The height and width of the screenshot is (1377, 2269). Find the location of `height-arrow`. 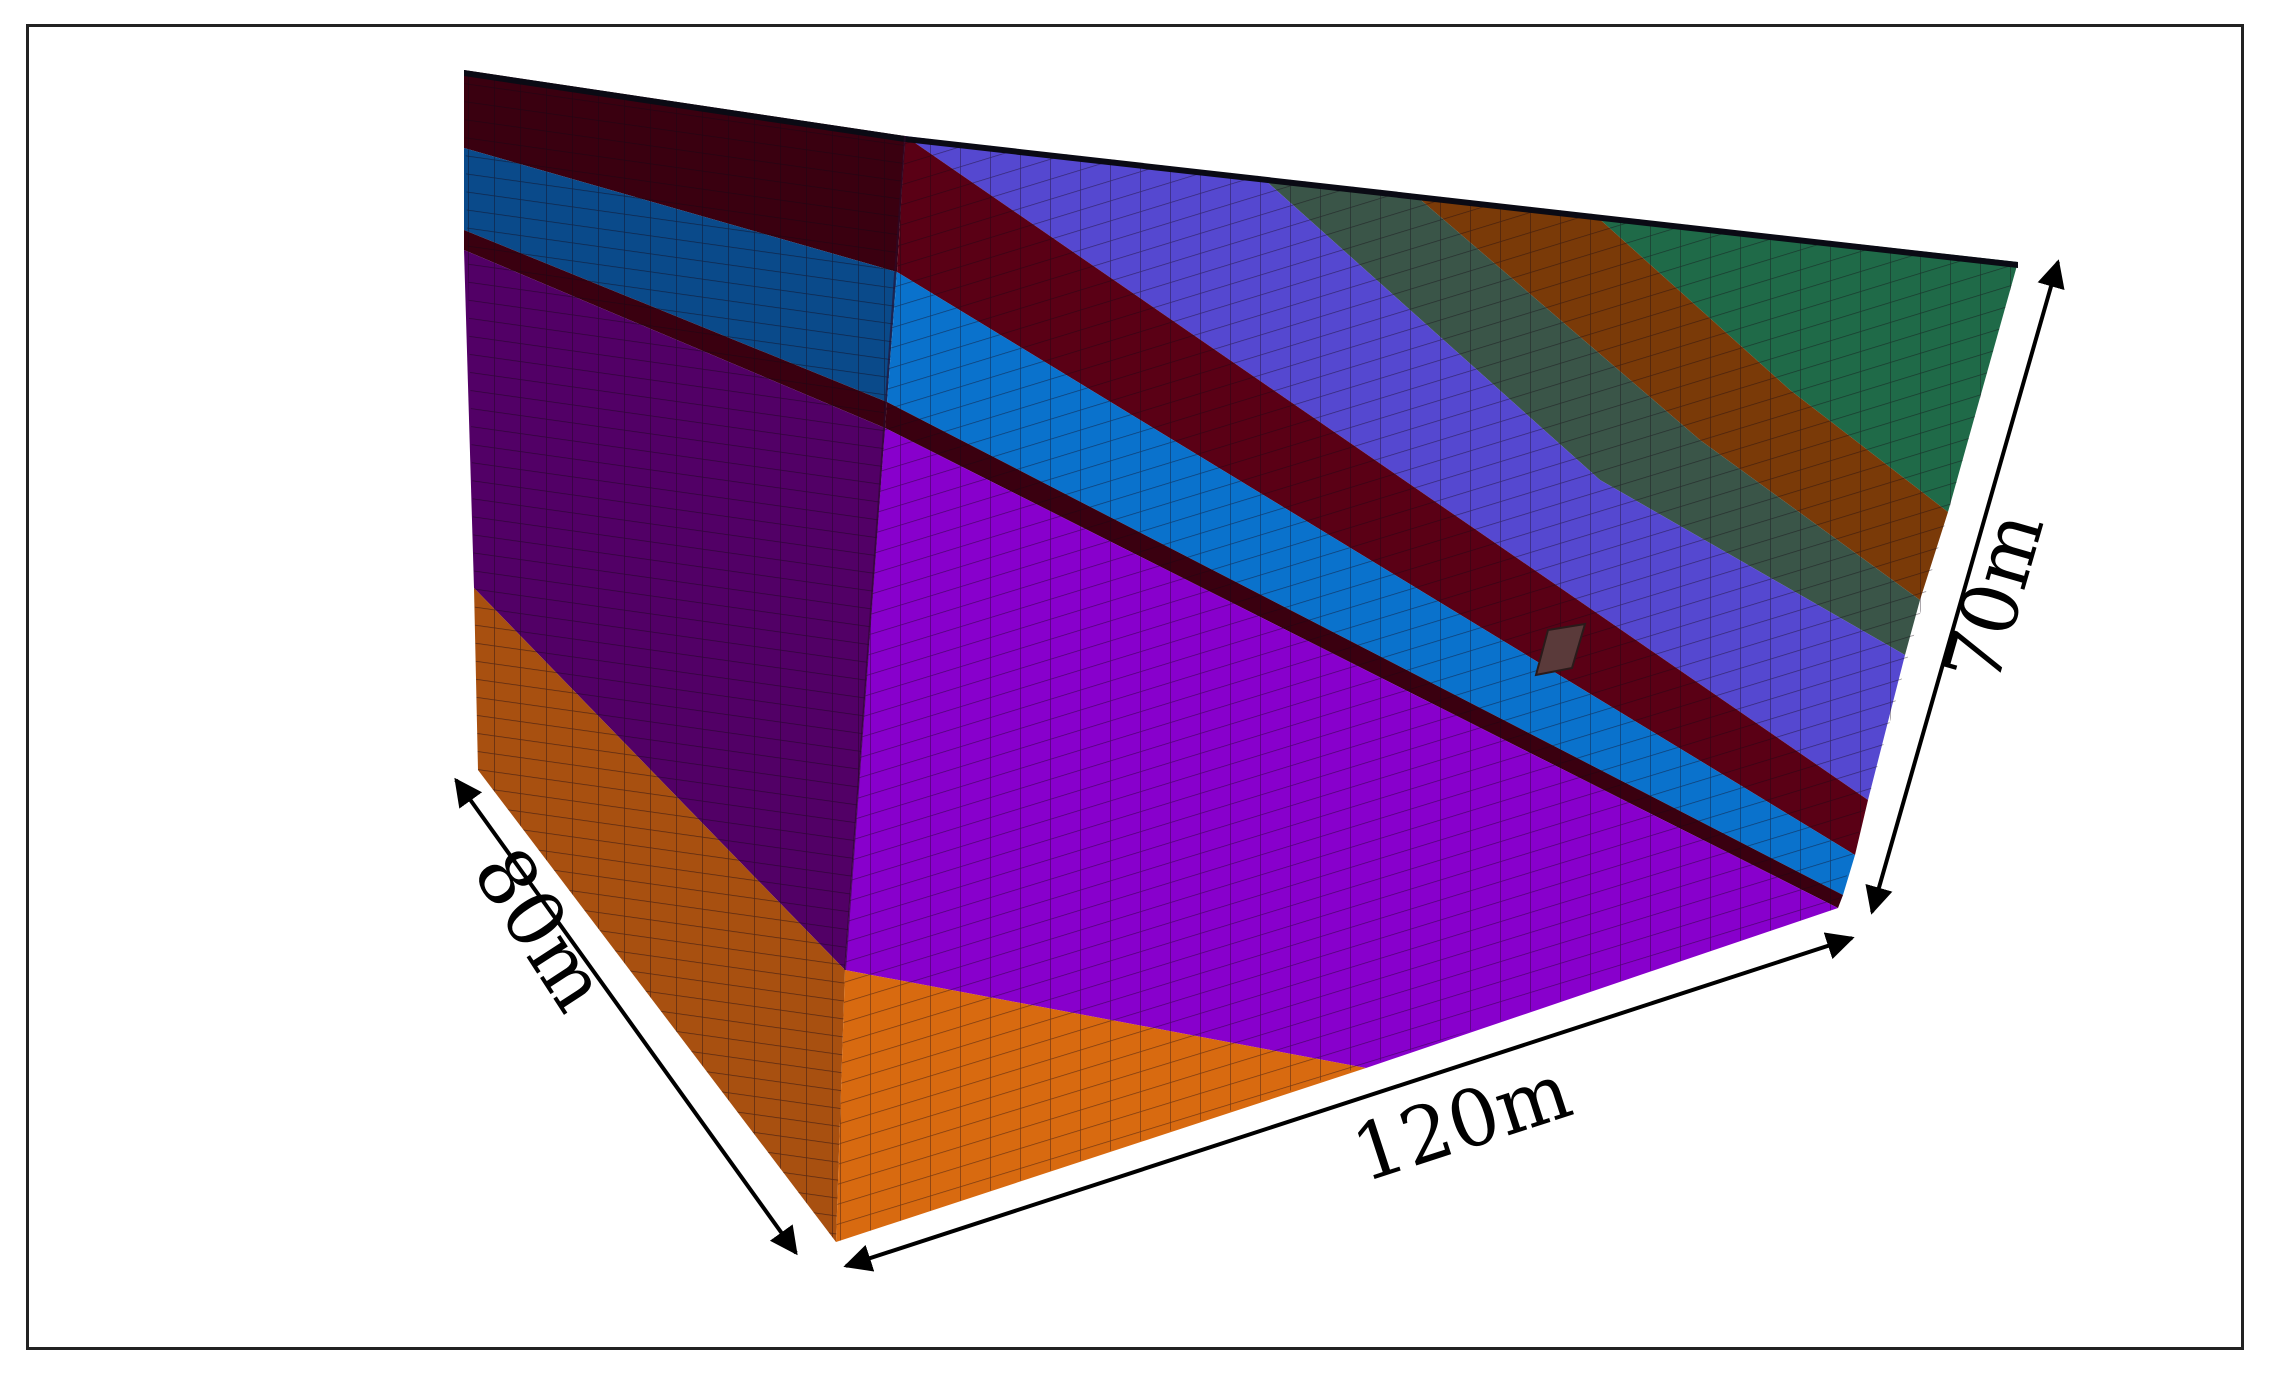

height-arrow is located at coordinates (1965, 587).